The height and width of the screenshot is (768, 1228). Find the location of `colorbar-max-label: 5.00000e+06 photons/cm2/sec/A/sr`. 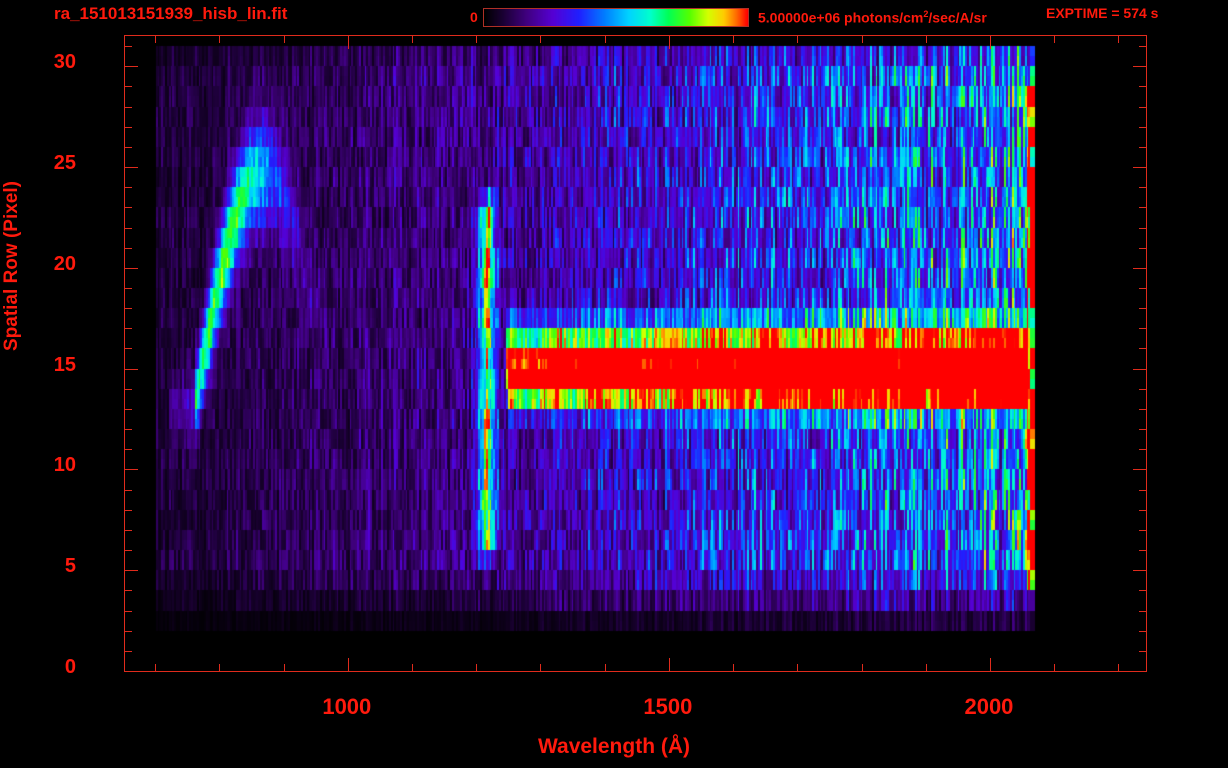

colorbar-max-label: 5.00000e+06 photons/cm2/sec/A/sr is located at coordinates (872, 17).